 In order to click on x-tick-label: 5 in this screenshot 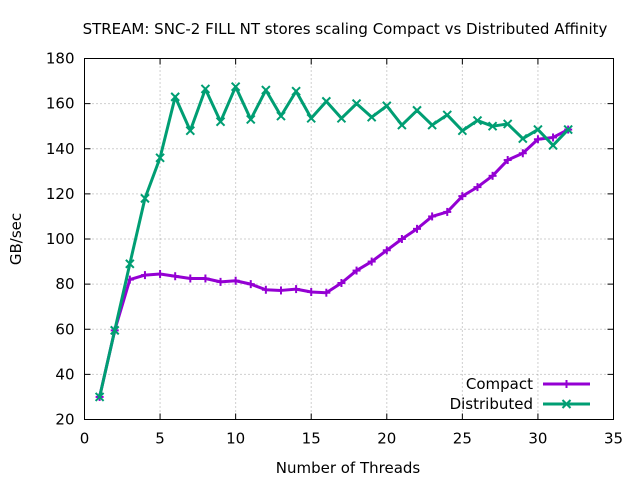, I will do `click(160, 439)`.